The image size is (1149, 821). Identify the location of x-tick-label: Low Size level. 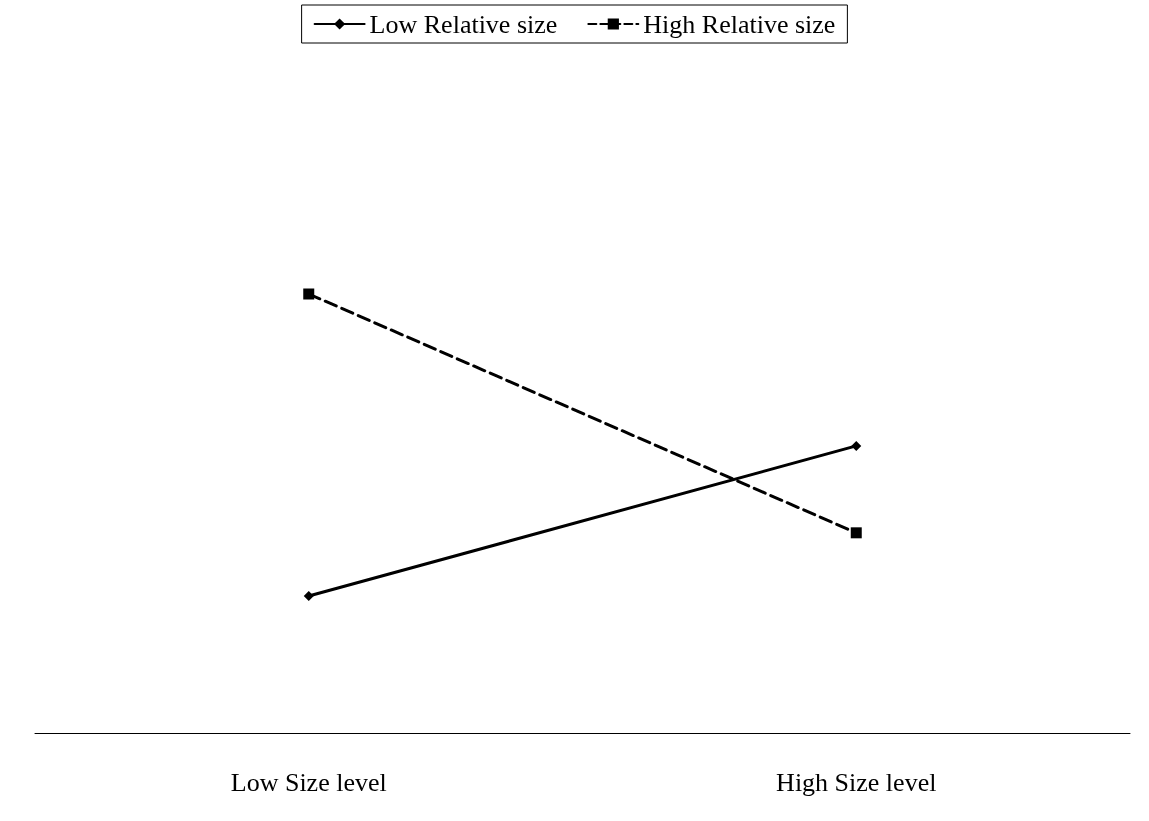
(308, 782).